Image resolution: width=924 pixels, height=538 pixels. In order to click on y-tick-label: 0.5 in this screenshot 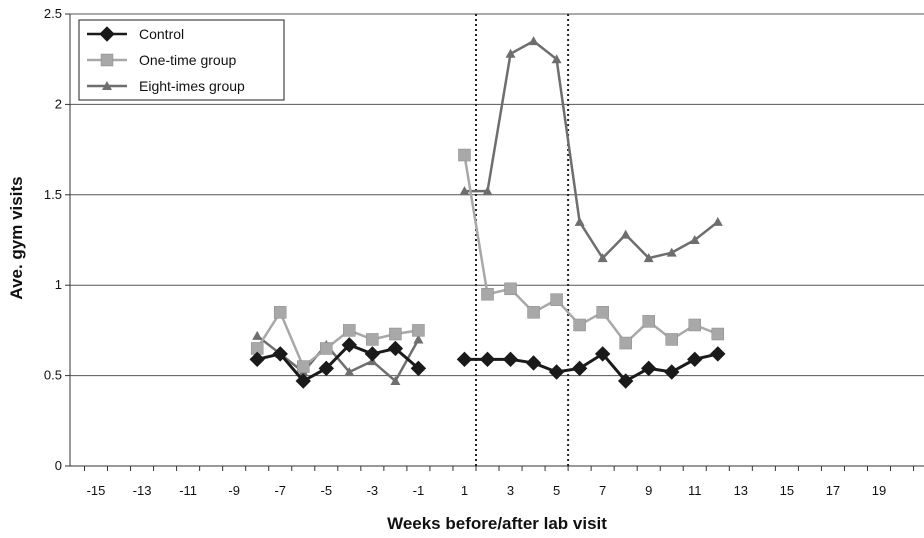, I will do `click(53, 375)`.